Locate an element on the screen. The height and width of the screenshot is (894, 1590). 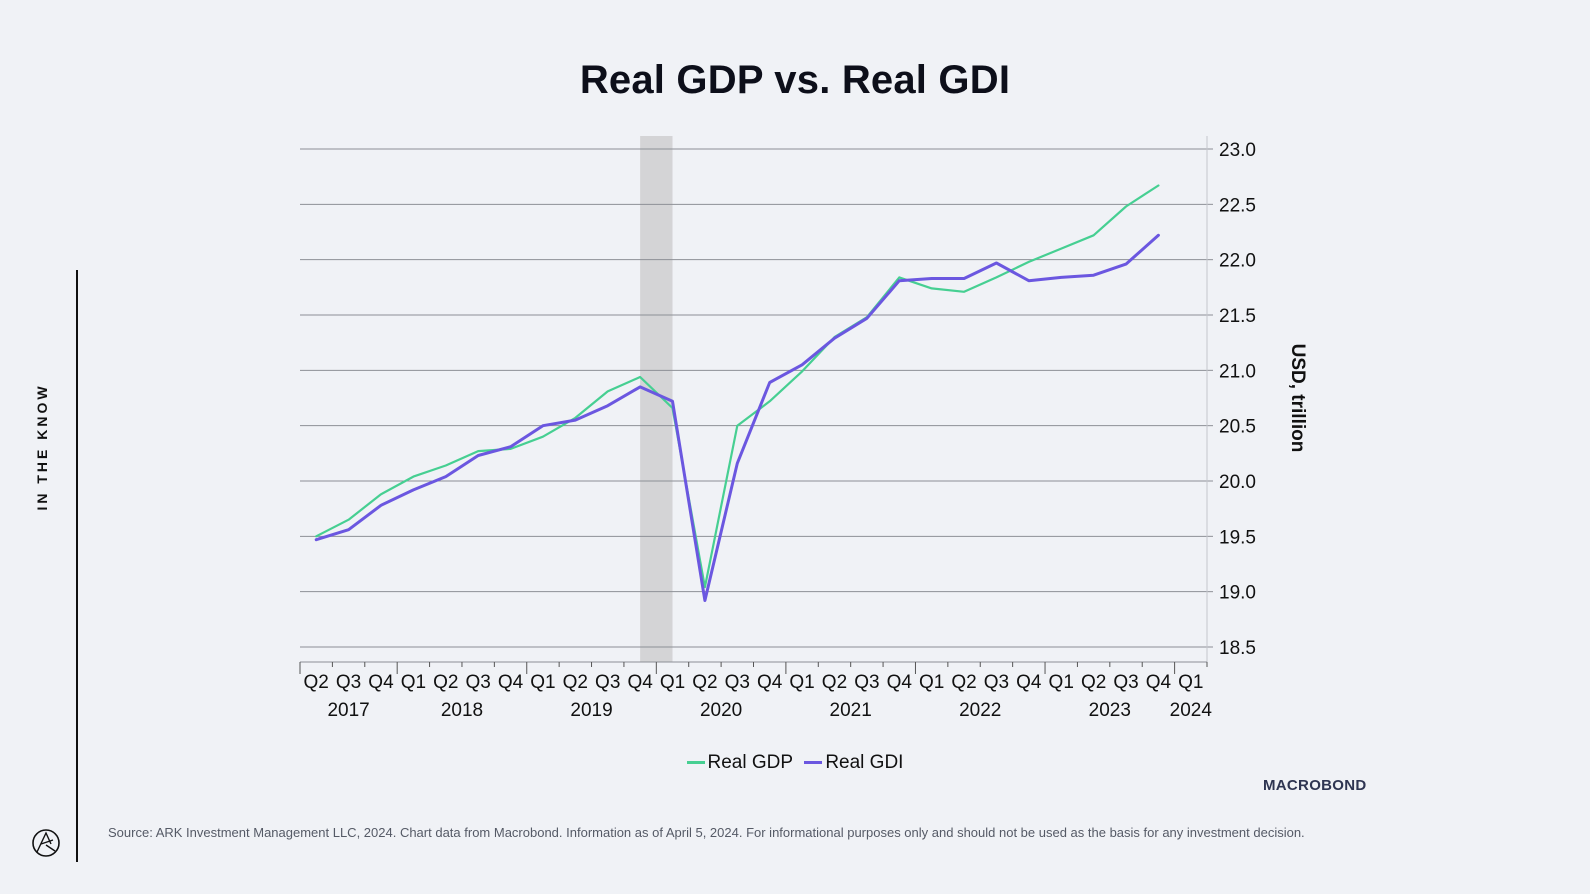
side-divider is located at coordinates (77, 566).